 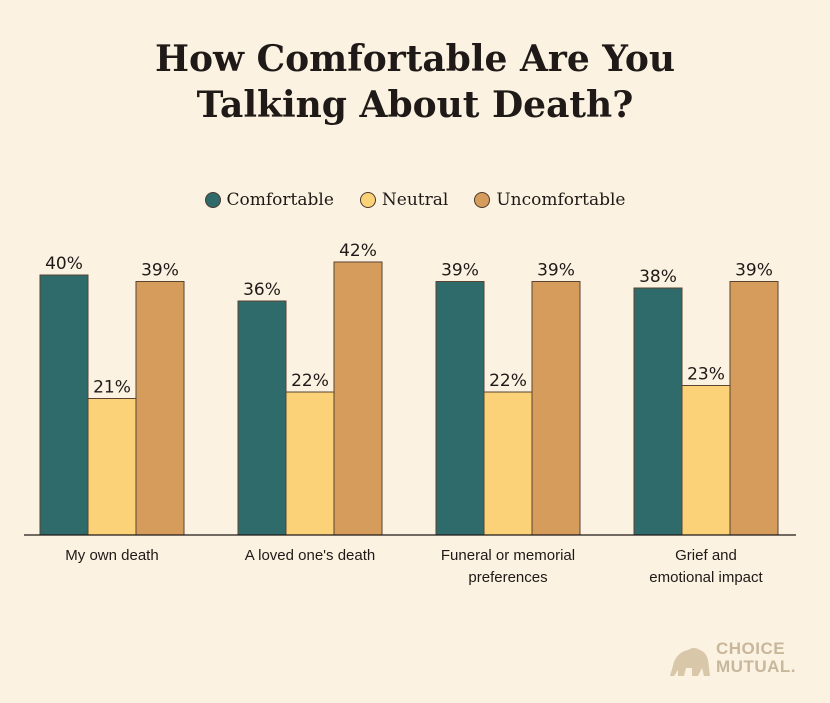 I want to click on value-label-comfortable-4: 38%, so click(x=658, y=277).